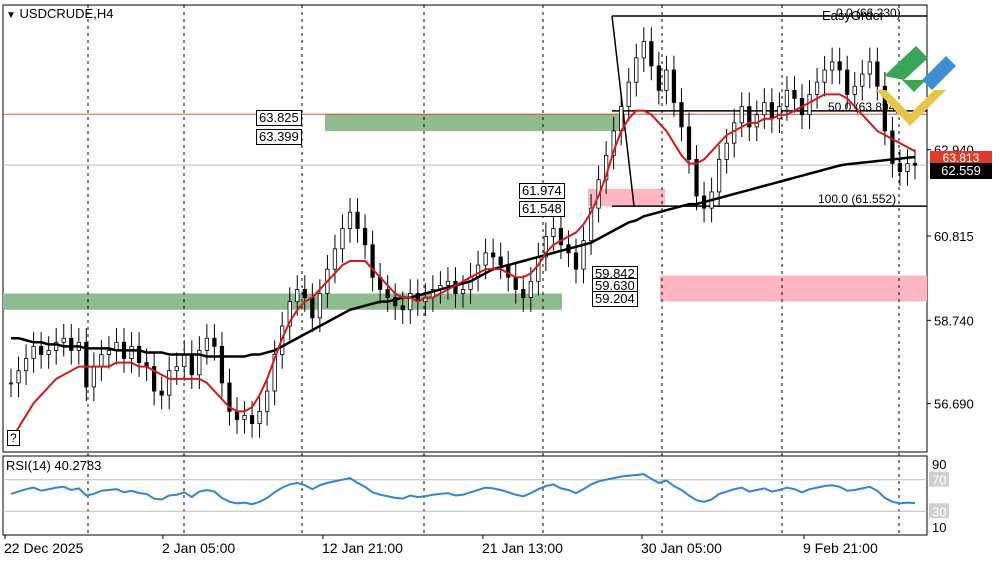 The width and height of the screenshot is (1000, 562). Describe the element at coordinates (44, 548) in the screenshot. I see `time-tick-label: 22 Dec 2025` at that location.